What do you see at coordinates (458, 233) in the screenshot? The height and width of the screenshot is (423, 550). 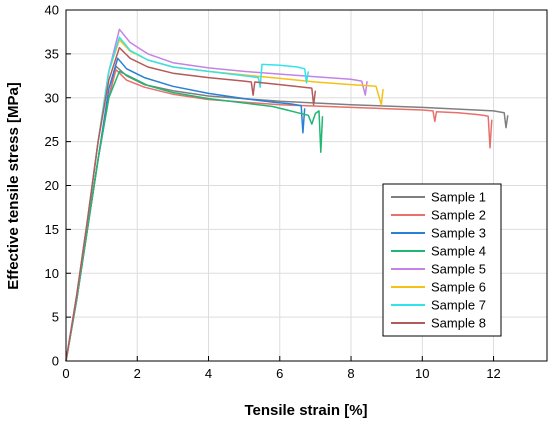 I see `legend-label: Sample 3` at bounding box center [458, 233].